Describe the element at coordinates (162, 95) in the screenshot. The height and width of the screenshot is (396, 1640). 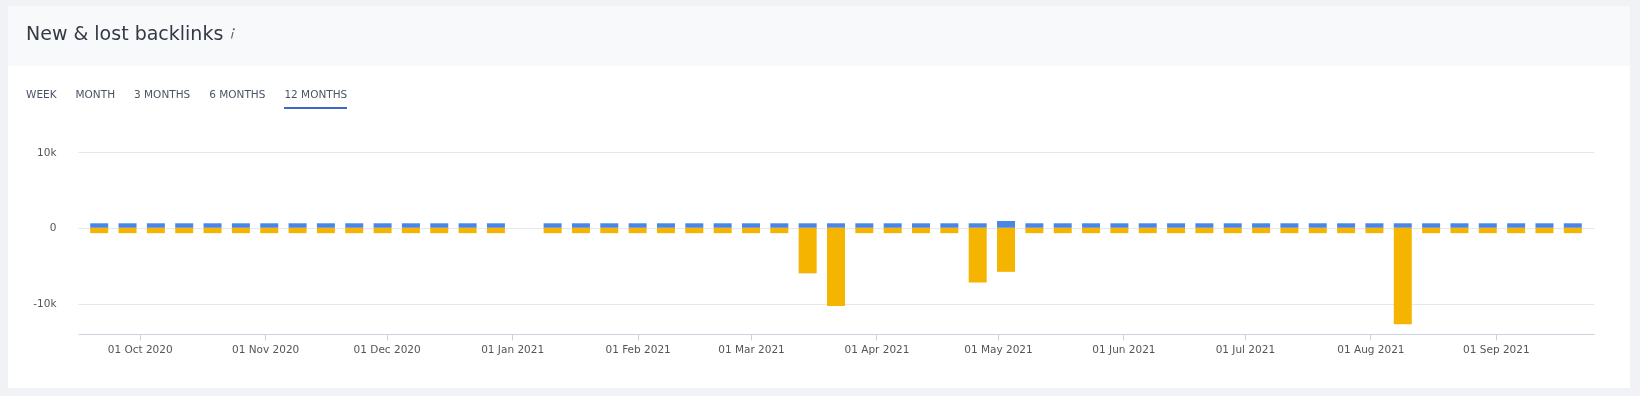
I see `text: 3 MONTHS` at that location.